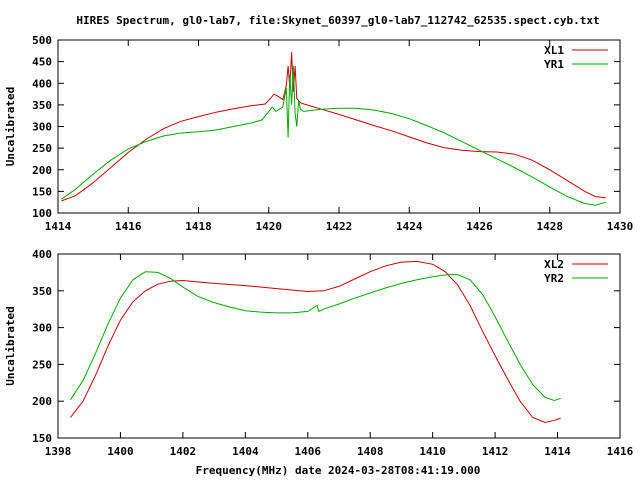  I want to click on x-tick-label: 1402, so click(183, 451).